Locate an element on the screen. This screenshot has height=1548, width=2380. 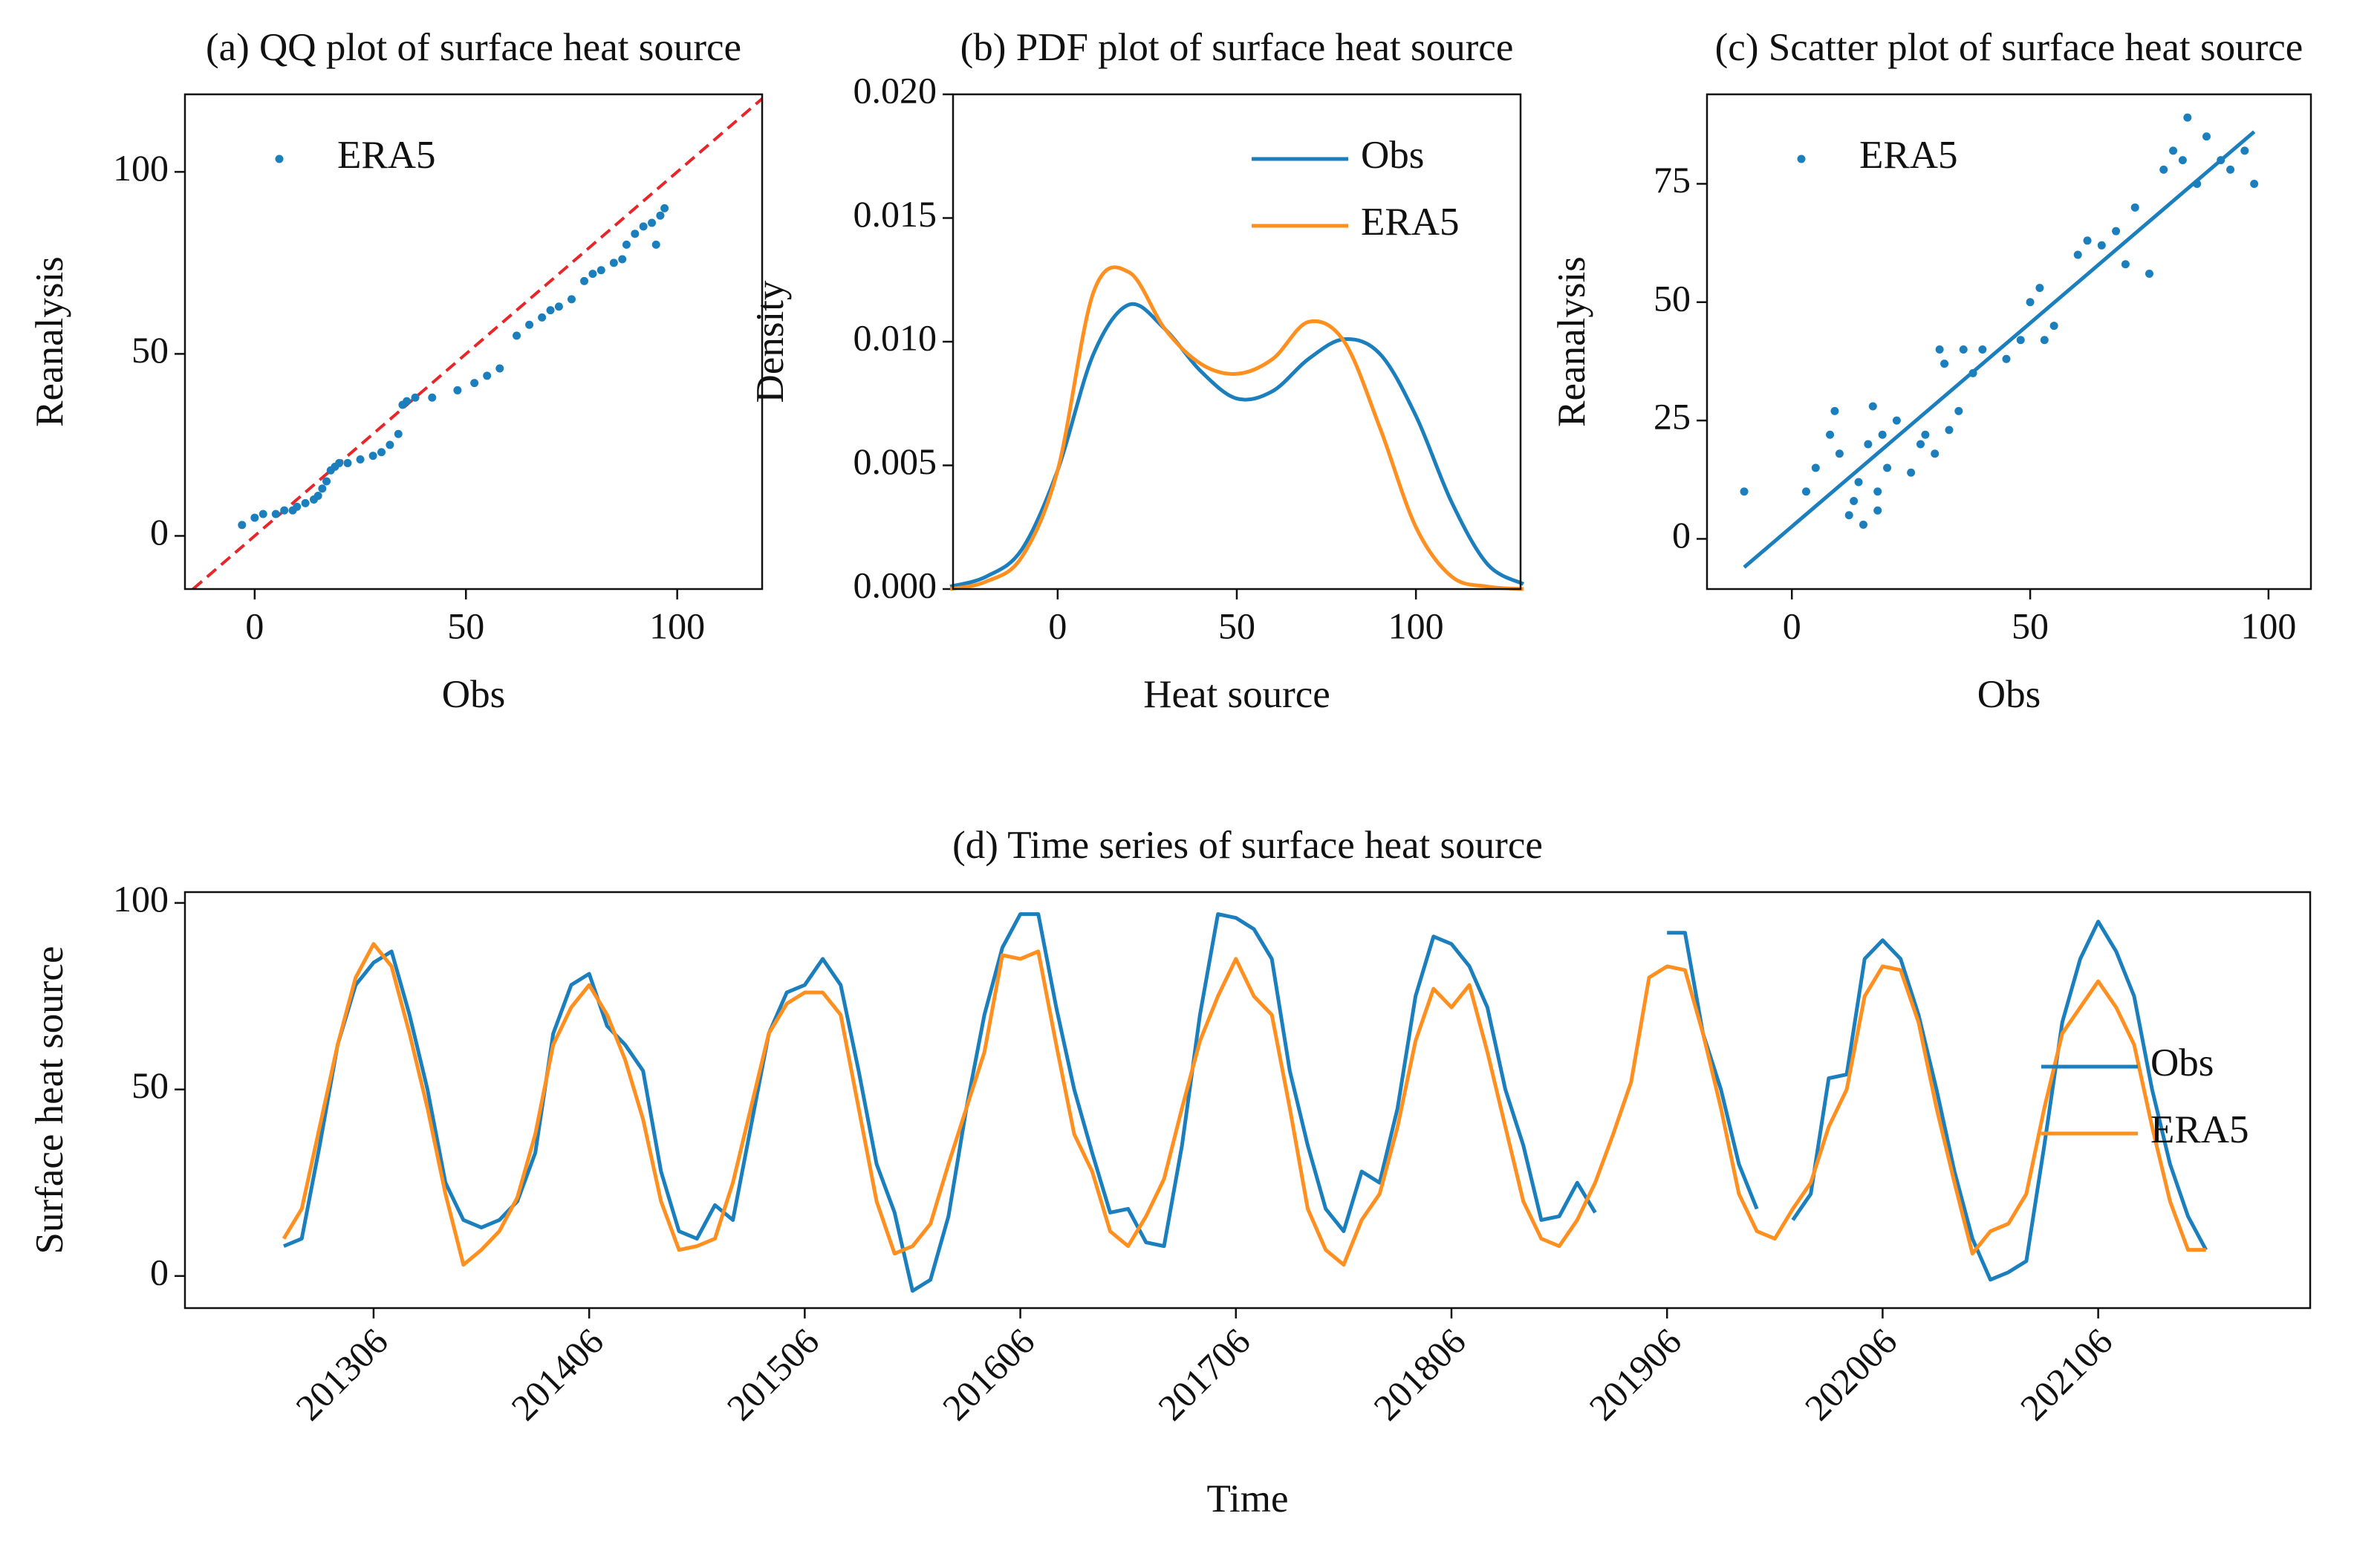
chart-title: (a) QQ plot of surface heat source is located at coordinates (474, 47).